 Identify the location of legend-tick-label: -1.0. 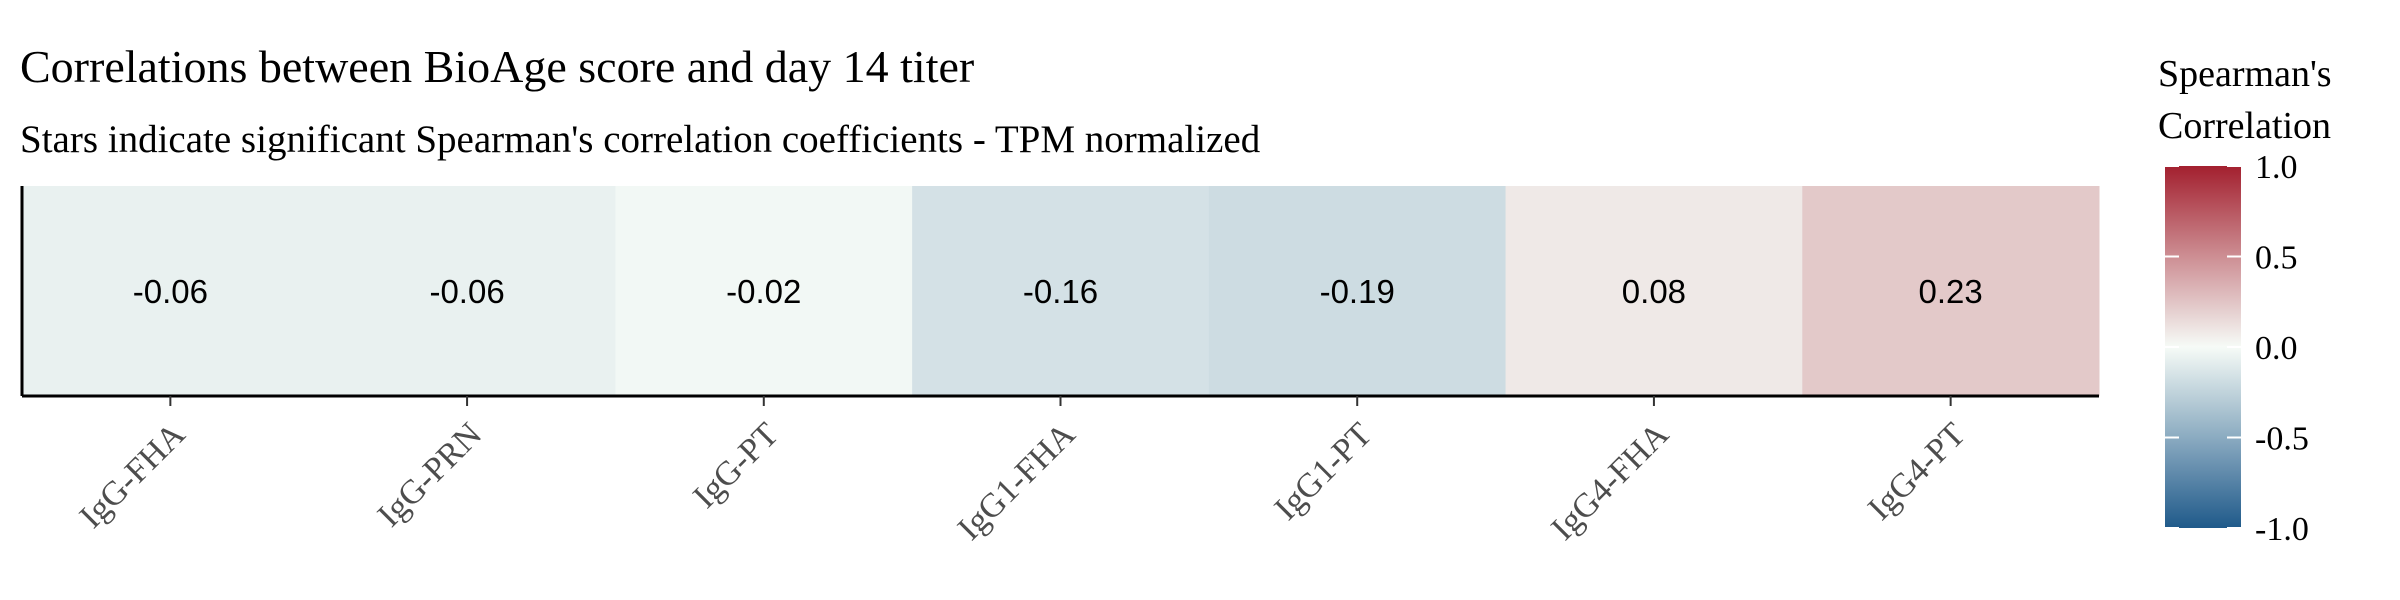
(2282, 529).